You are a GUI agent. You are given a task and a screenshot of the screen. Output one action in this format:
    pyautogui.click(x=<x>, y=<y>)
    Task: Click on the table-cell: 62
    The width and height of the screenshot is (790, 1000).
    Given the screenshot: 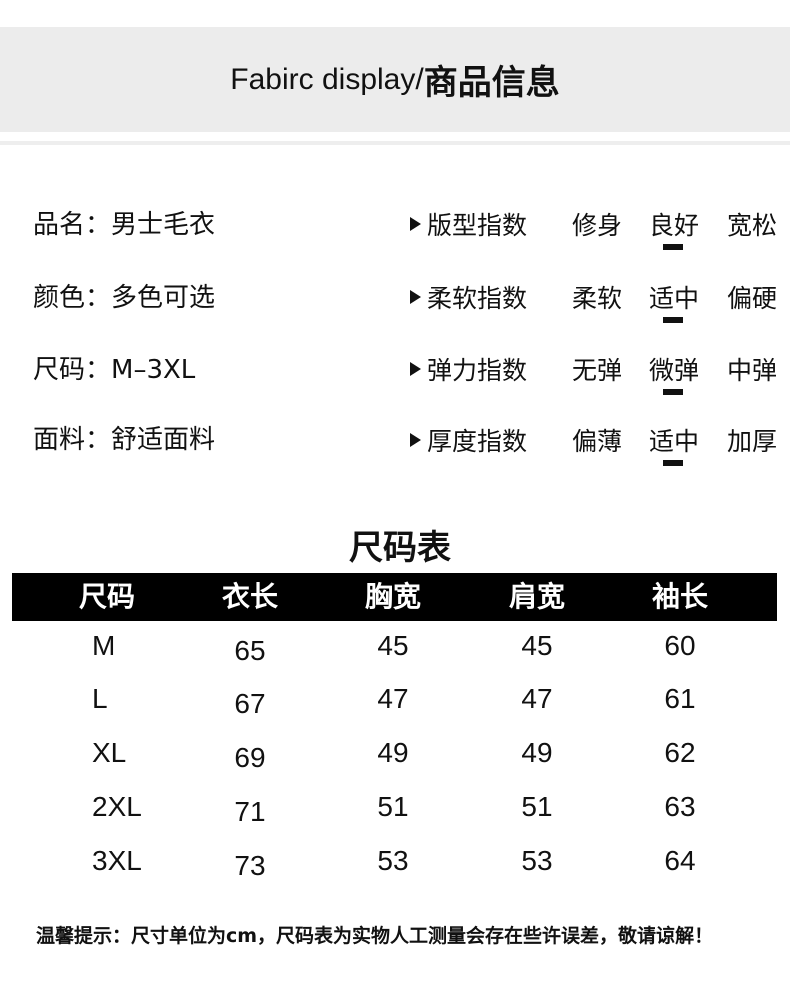 What is the action you would take?
    pyautogui.click(x=680, y=752)
    